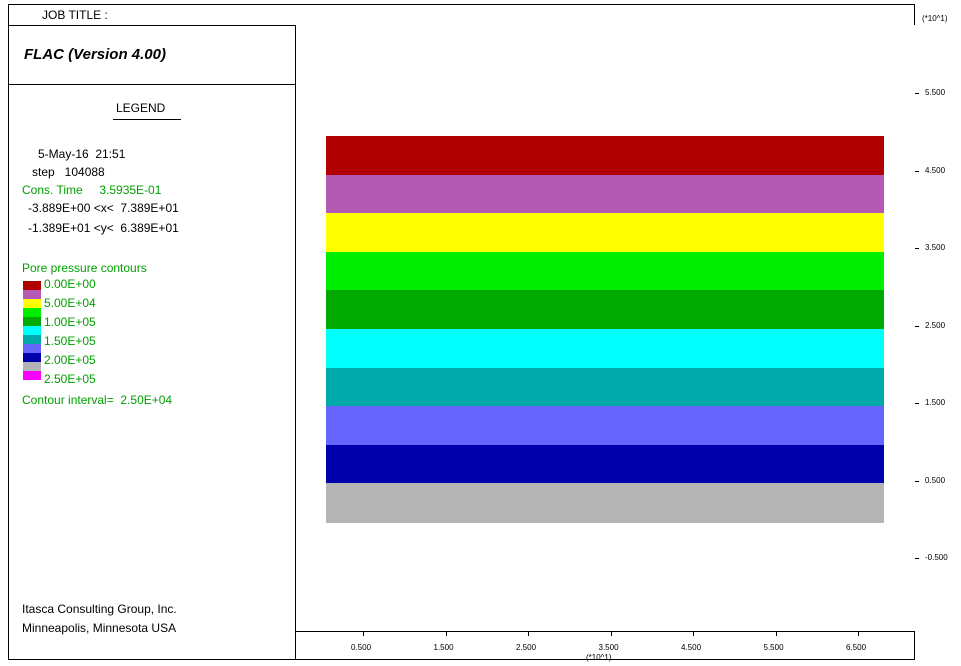 The width and height of the screenshot is (961, 666). I want to click on x-tick-label: 5.500, so click(773, 647).